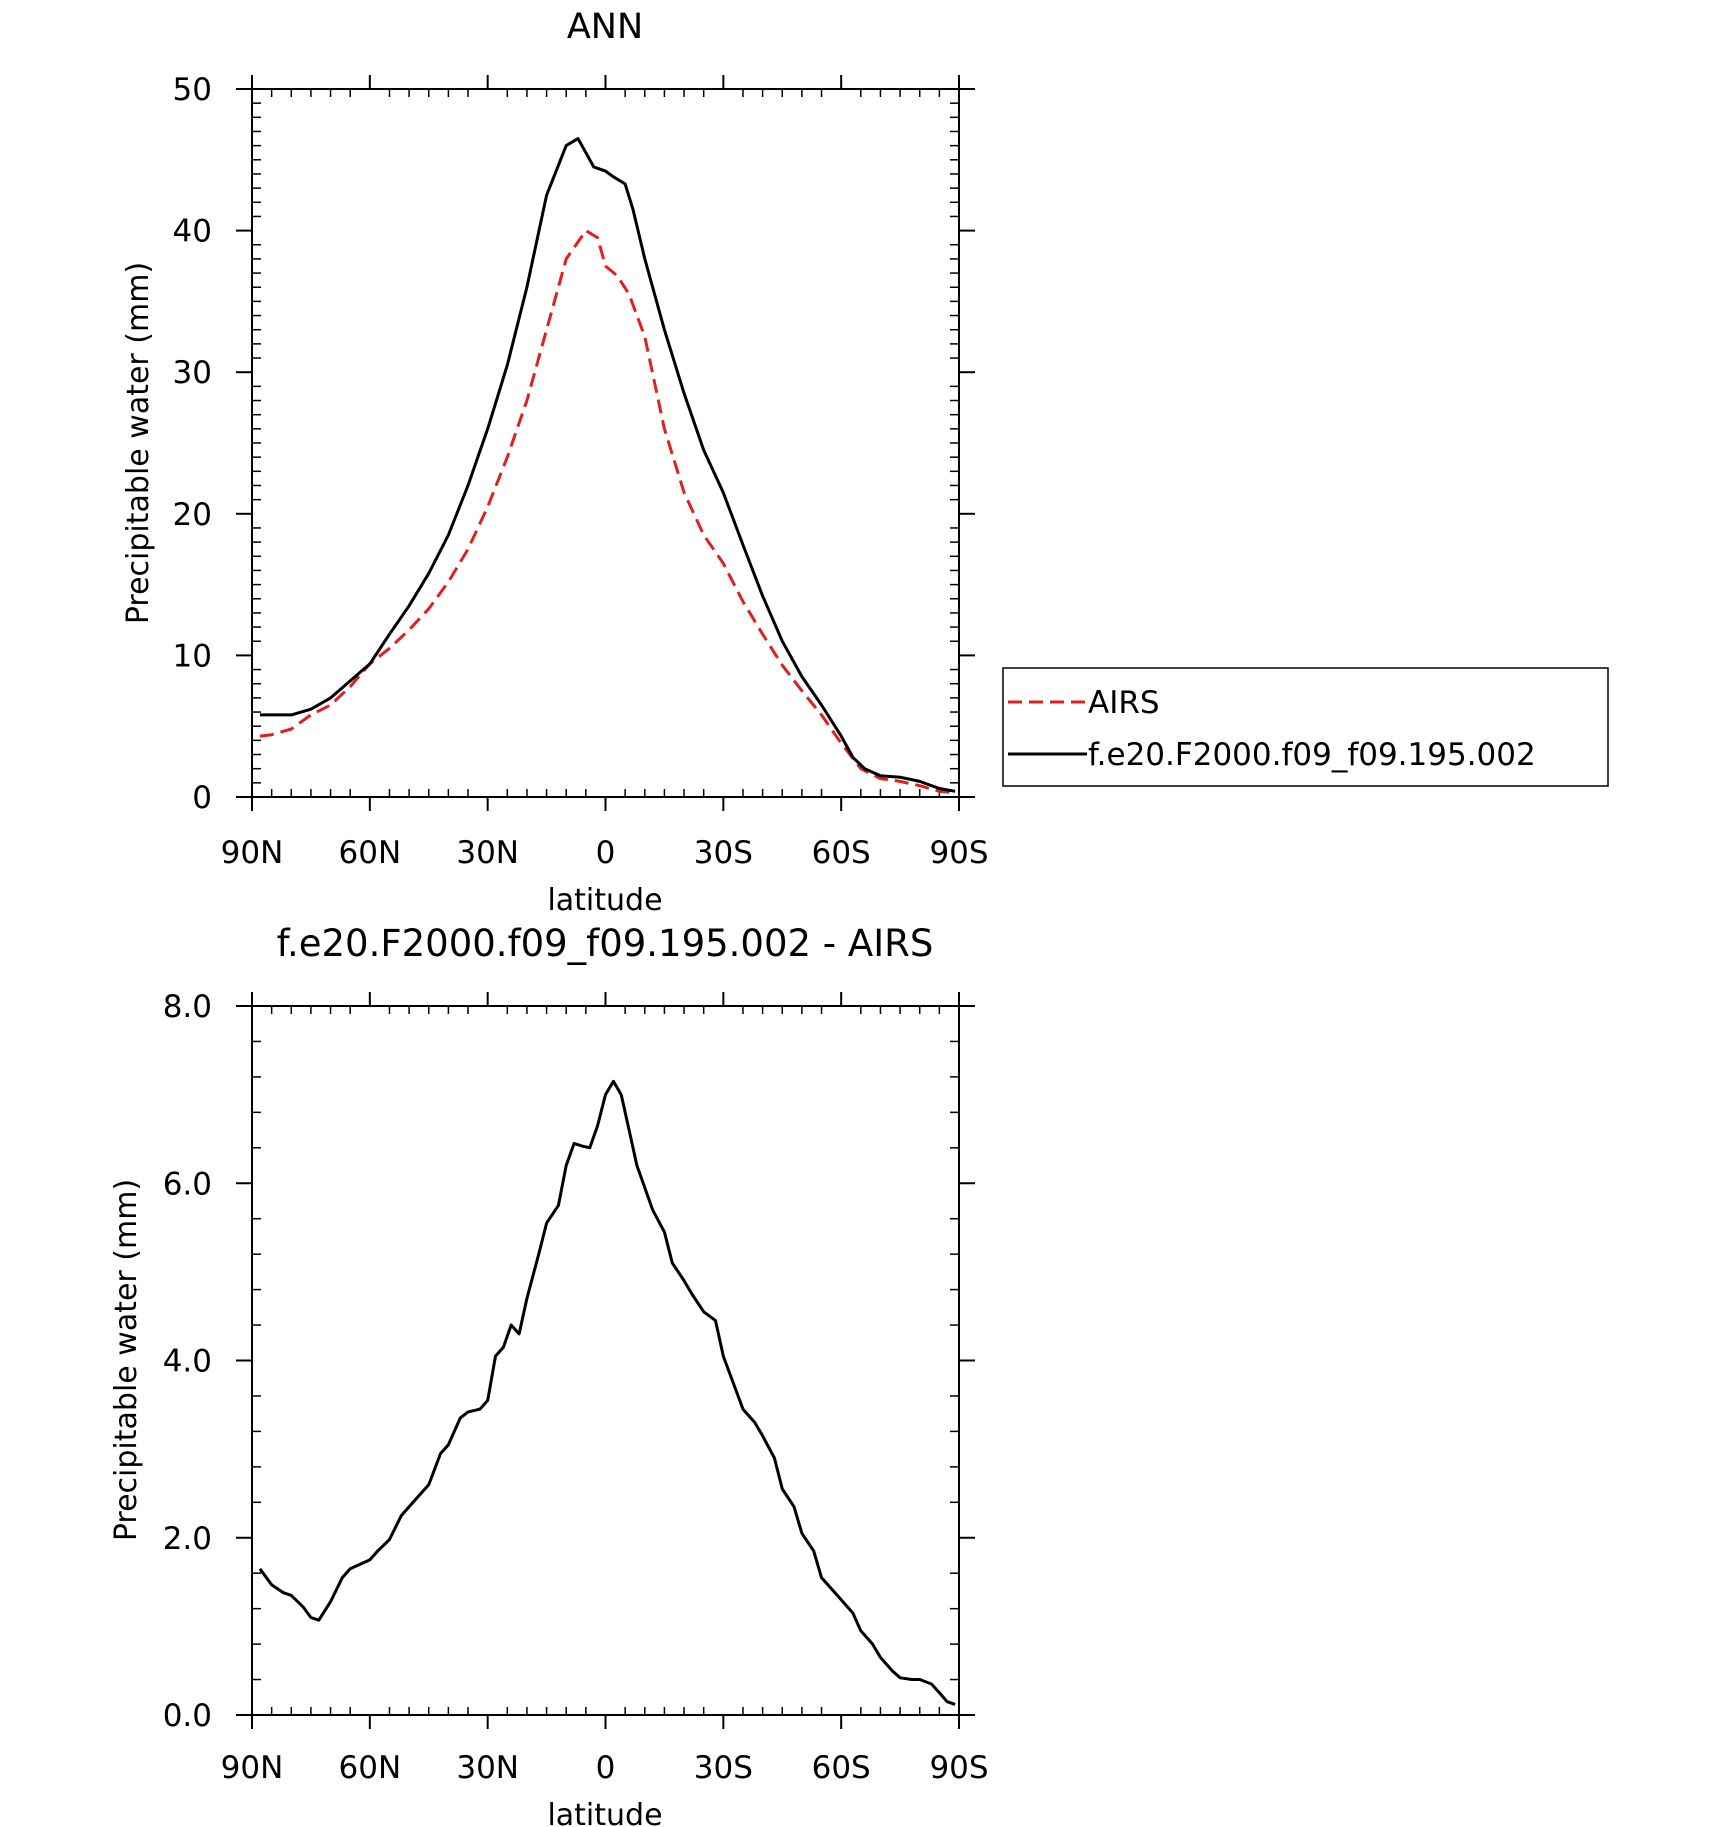 The image size is (1710, 1827). What do you see at coordinates (192, 444) in the screenshot?
I see `chart-top-y-tick-labels: 0 10 20 30 40 50` at bounding box center [192, 444].